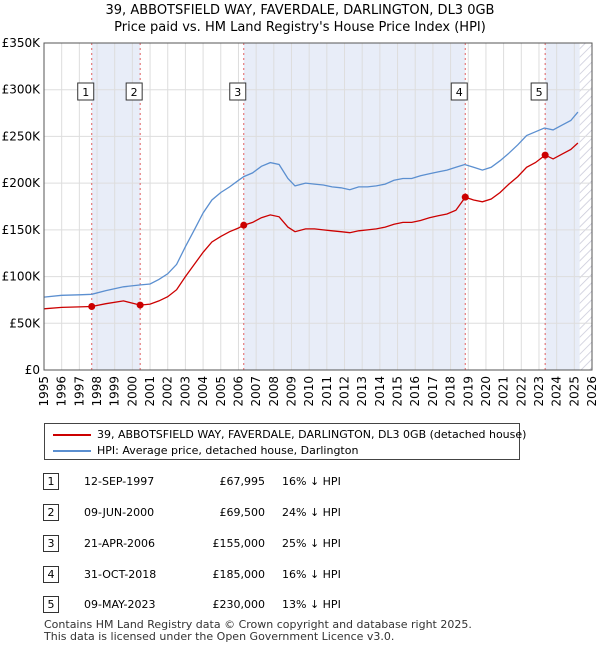 The image size is (600, 650). Describe the element at coordinates (433, 391) in the screenshot. I see `x-tick-label: 2017` at that location.